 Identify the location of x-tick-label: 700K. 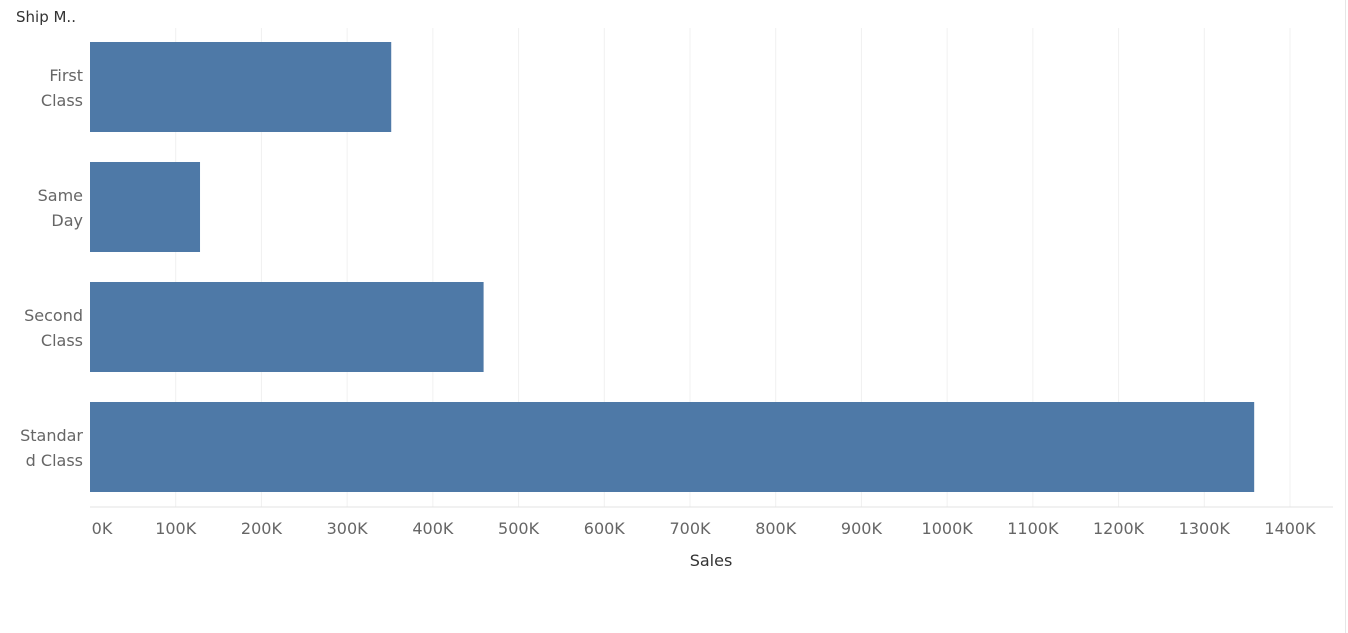
(690, 528).